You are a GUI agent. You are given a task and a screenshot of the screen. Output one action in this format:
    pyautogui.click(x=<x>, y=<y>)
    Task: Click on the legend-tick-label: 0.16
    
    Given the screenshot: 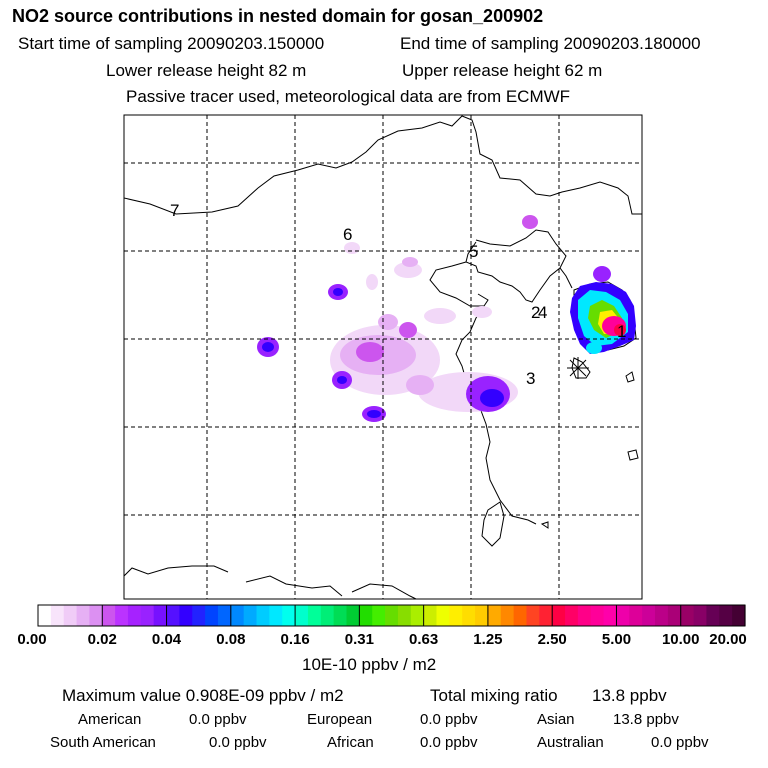 What is the action you would take?
    pyautogui.click(x=295, y=639)
    